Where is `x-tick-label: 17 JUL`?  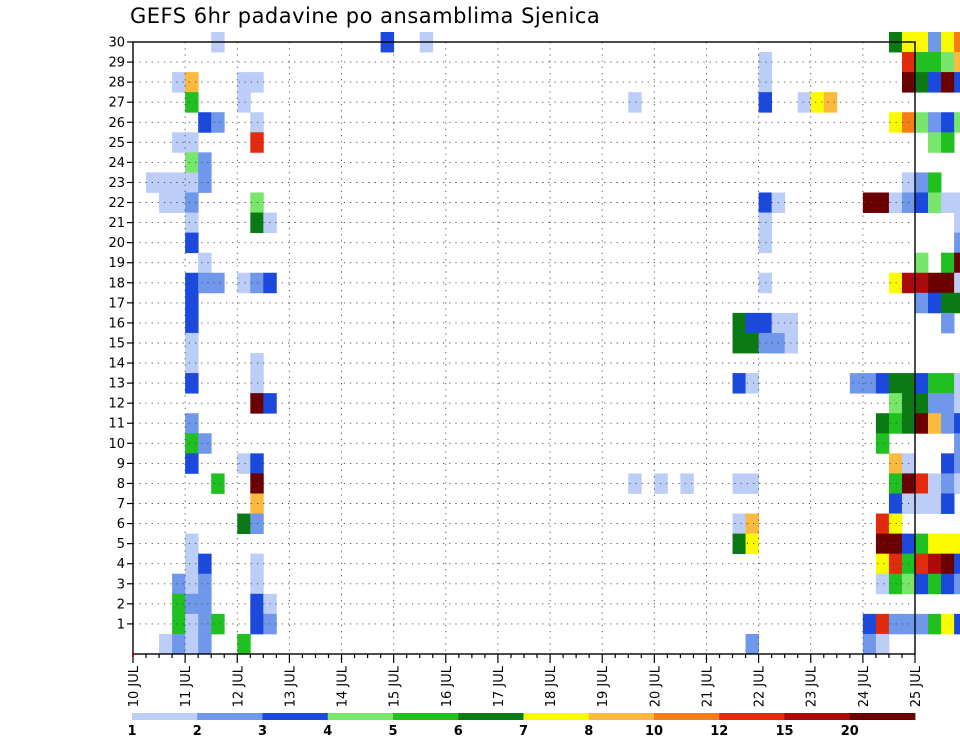
x-tick-label: 17 JUL is located at coordinates (499, 686).